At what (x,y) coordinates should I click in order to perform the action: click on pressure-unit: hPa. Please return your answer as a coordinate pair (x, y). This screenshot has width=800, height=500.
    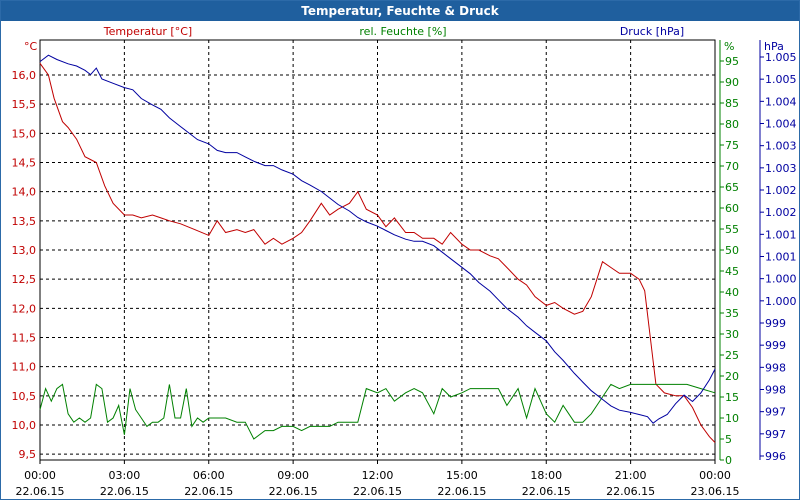
    Looking at the image, I should click on (774, 46).